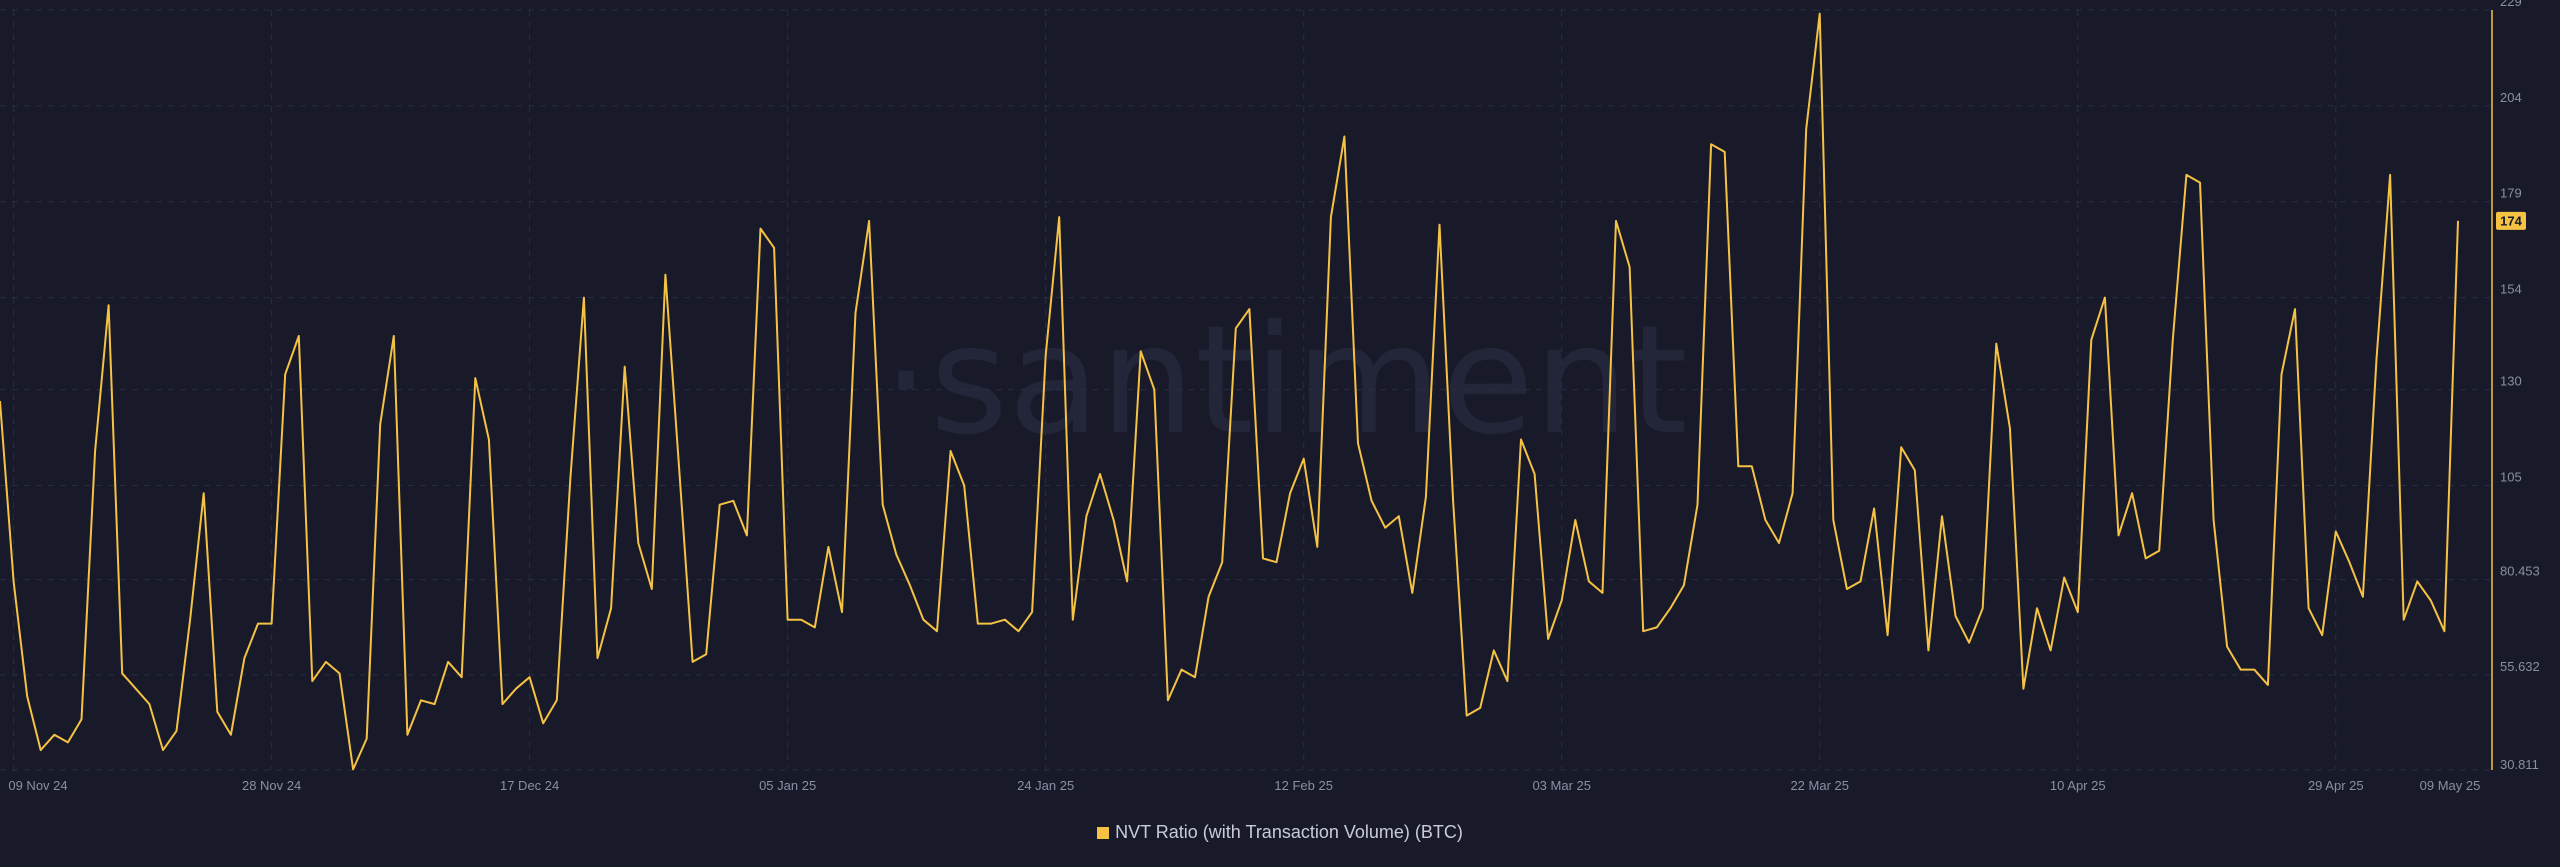 The height and width of the screenshot is (867, 2560). I want to click on santiment-watermark: ·santiment, so click(1285, 381).